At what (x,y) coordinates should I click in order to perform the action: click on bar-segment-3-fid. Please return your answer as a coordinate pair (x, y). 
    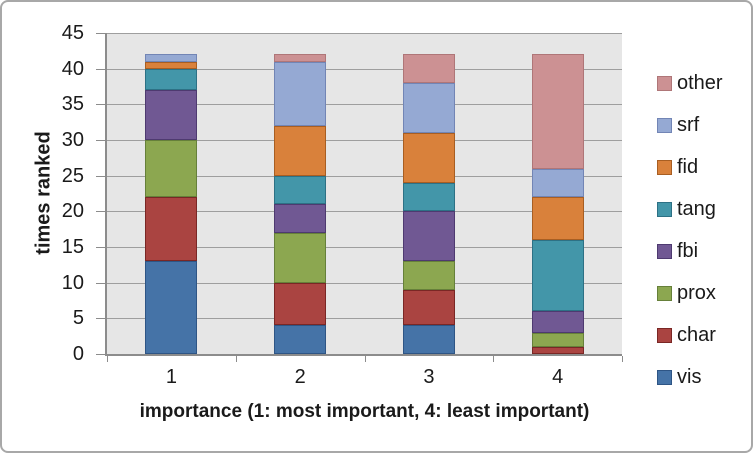
    Looking at the image, I should click on (428, 157).